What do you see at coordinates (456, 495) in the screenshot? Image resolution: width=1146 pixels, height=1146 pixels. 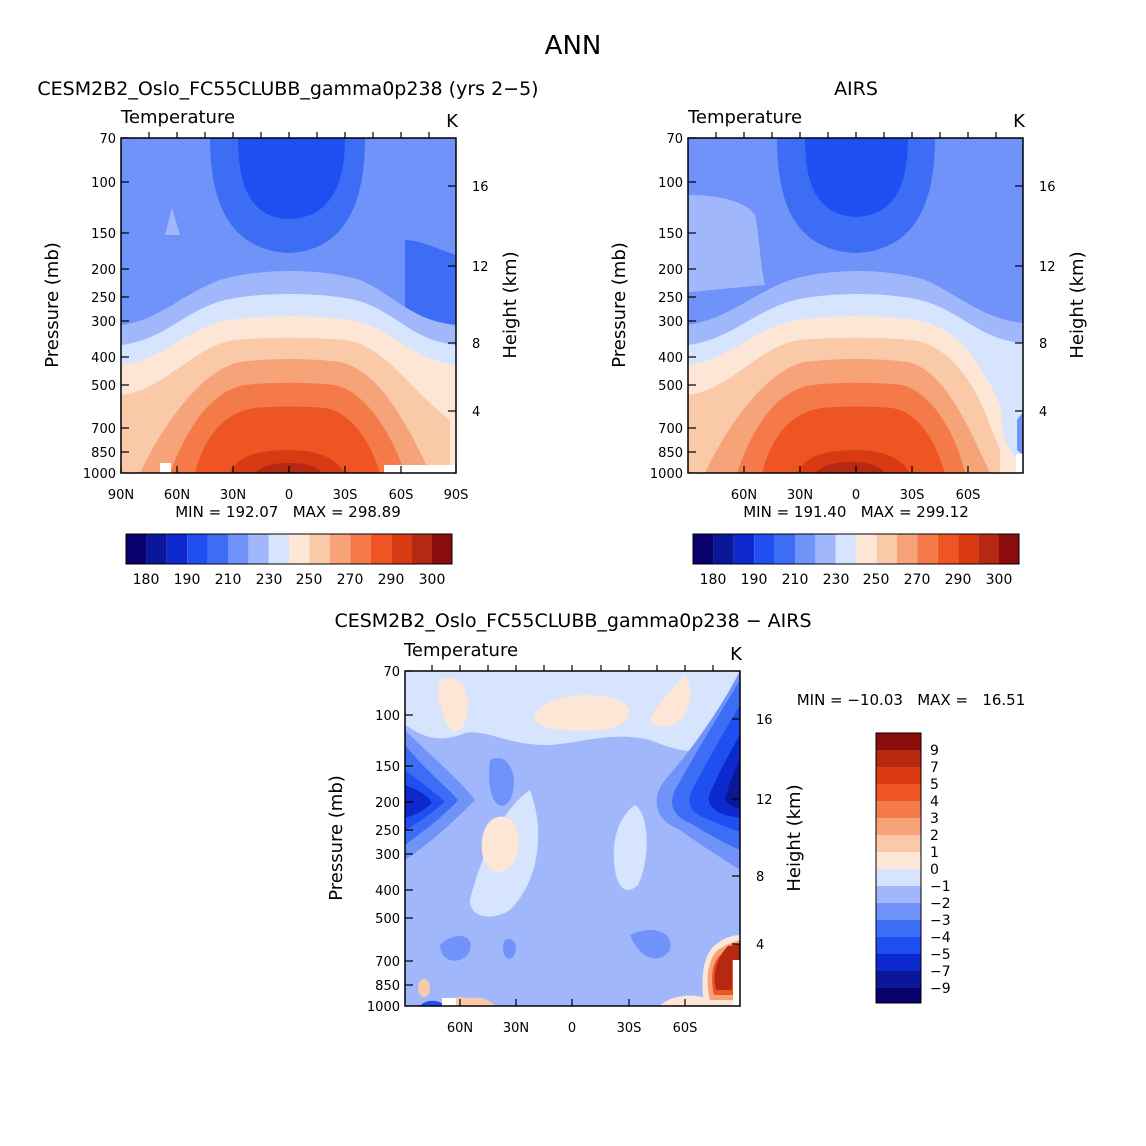 I see `x-tick-label: 90S` at bounding box center [456, 495].